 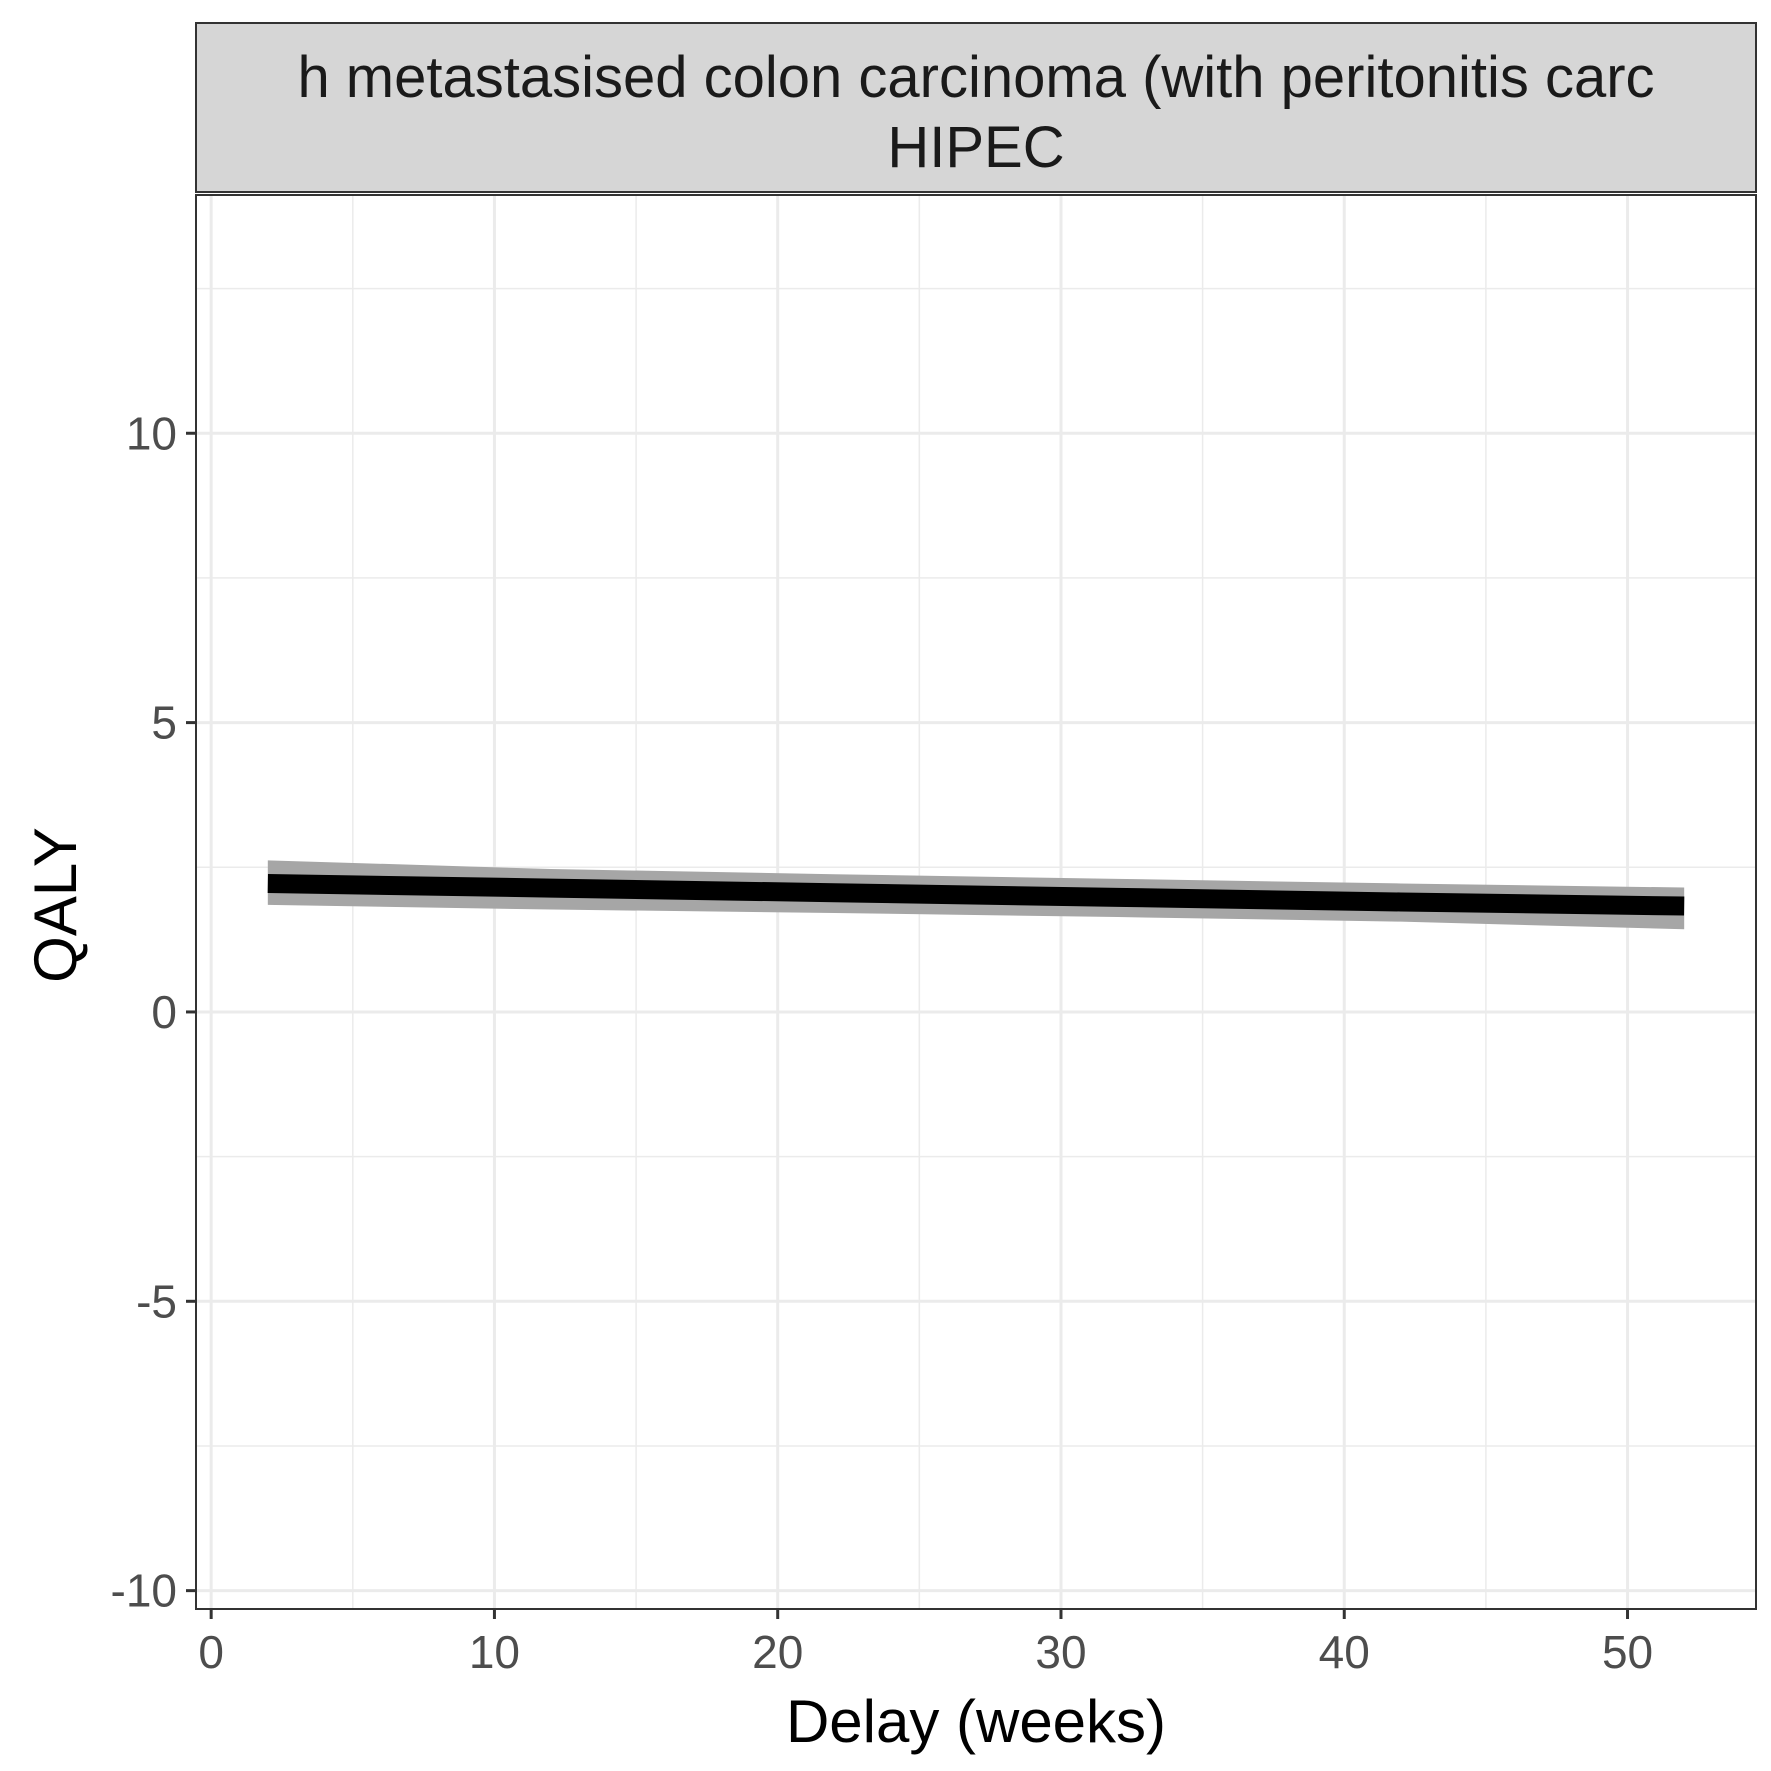 What do you see at coordinates (164, 1012) in the screenshot?
I see `y-tick-label: 0` at bounding box center [164, 1012].